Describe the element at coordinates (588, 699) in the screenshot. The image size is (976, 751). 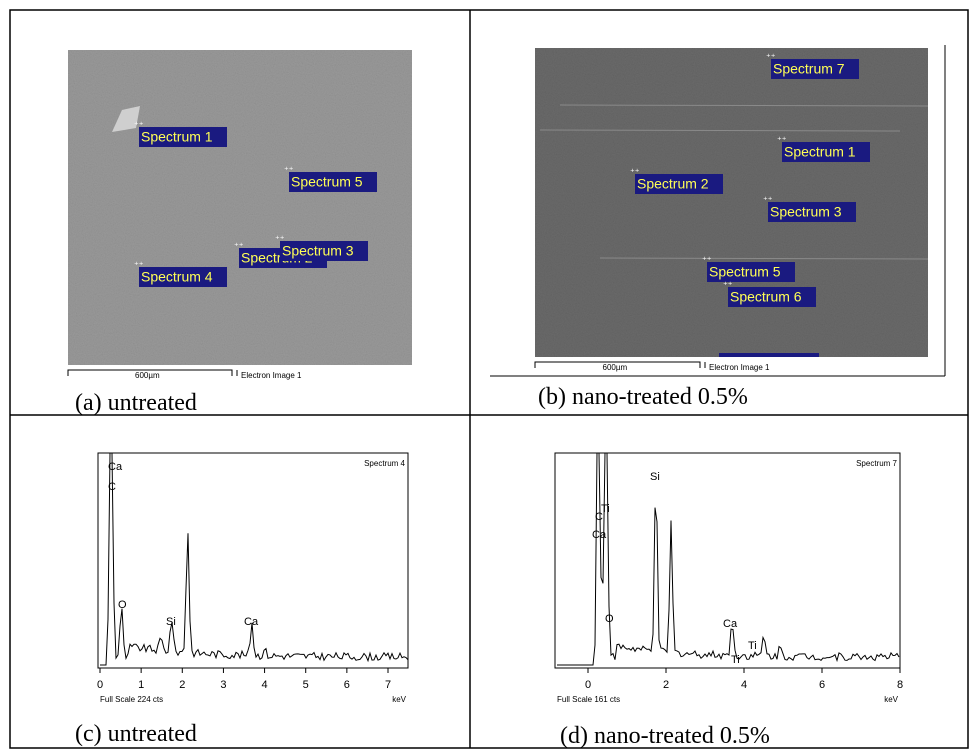
I see `full-scale: Full Scale 161 cts` at that location.